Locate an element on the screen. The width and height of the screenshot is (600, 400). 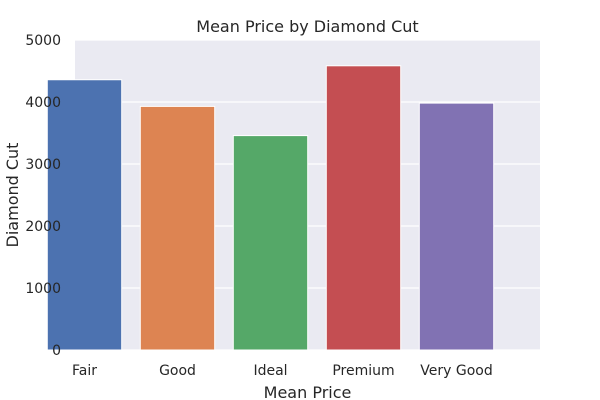
x-tick-label: Ideal is located at coordinates (270, 371).